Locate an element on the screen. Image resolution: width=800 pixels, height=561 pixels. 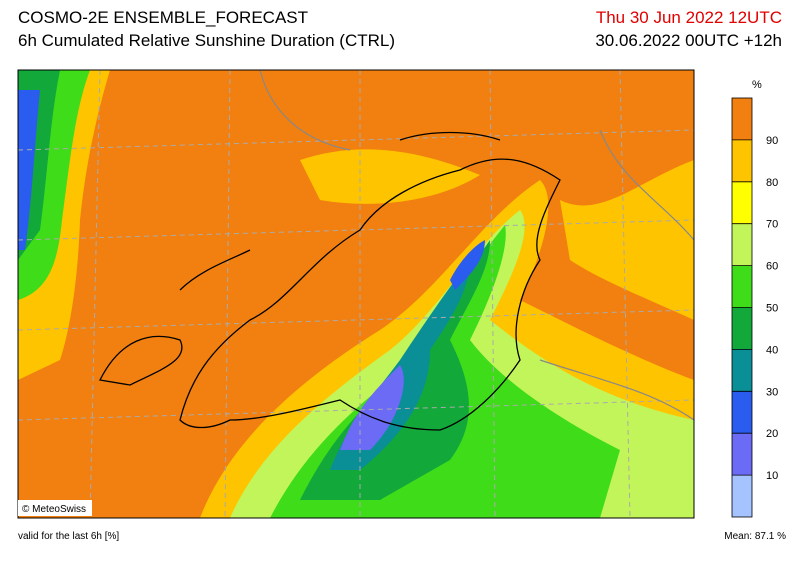
mean-value: Mean: 87.1 % is located at coordinates (755, 536).